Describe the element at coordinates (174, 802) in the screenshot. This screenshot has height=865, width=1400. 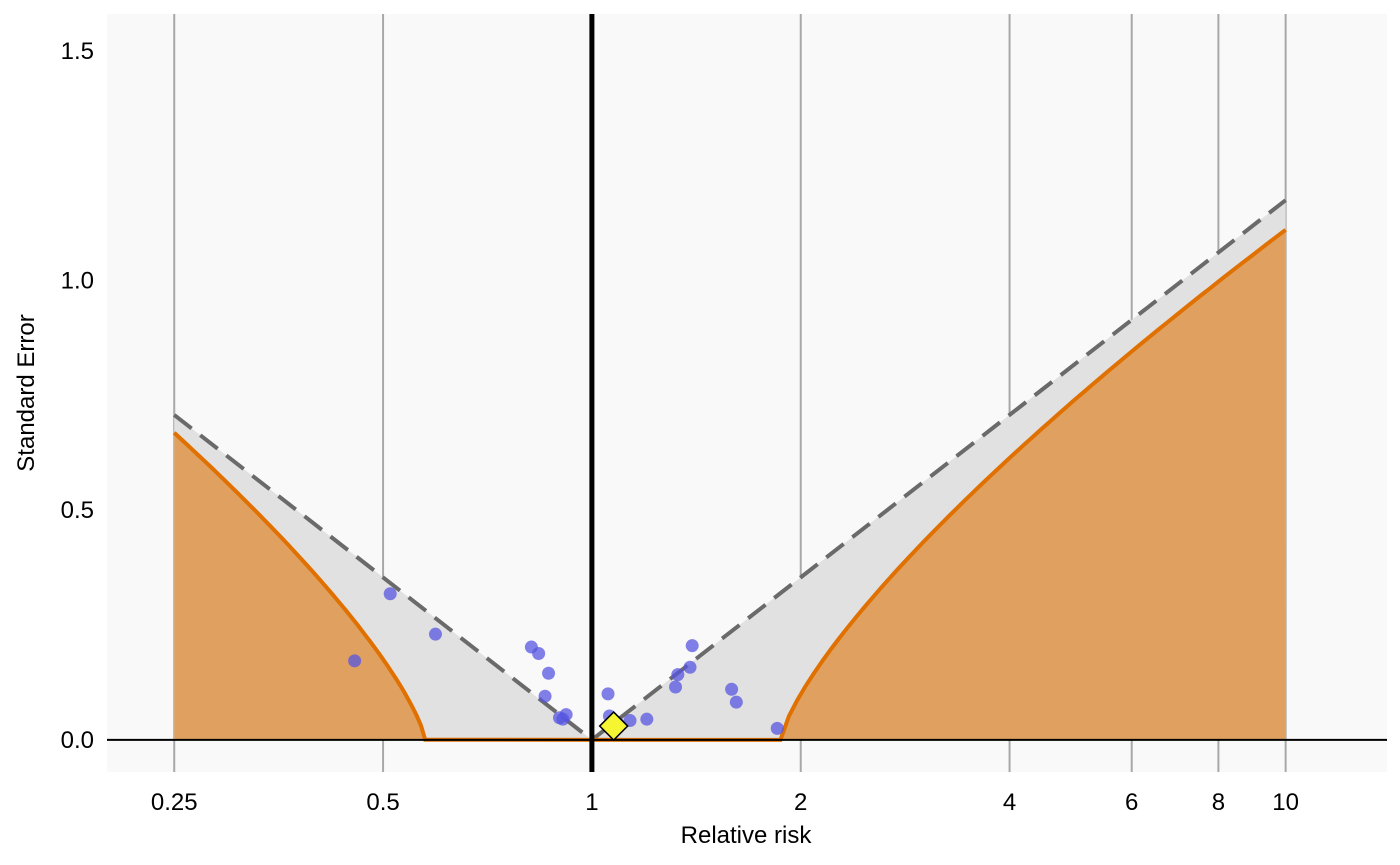
I see `x-tick-label-0.25: 0.25` at that location.